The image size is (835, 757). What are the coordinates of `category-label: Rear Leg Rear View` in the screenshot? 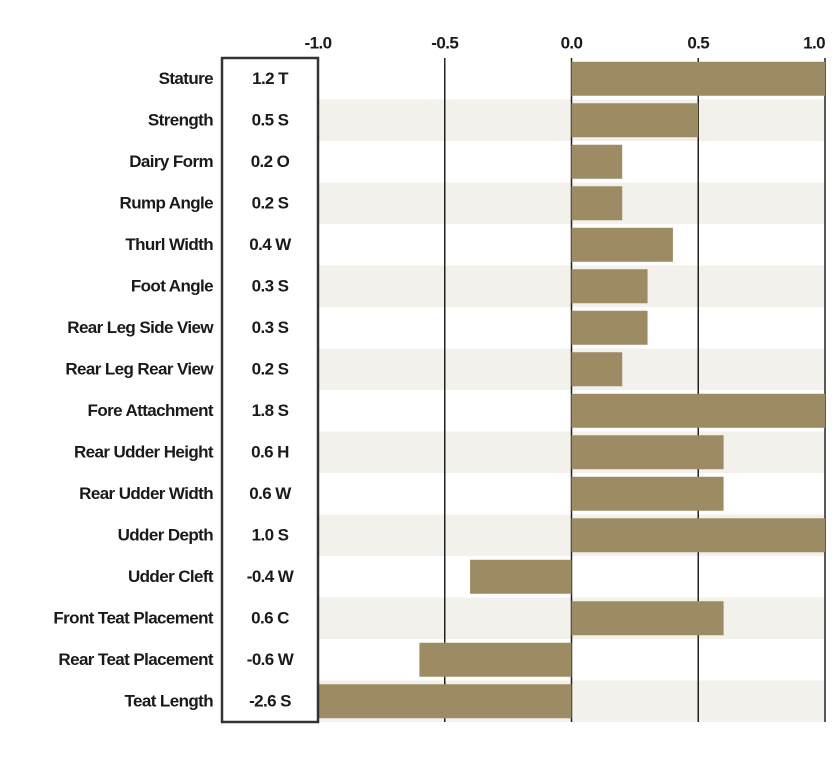 It's located at (139, 369).